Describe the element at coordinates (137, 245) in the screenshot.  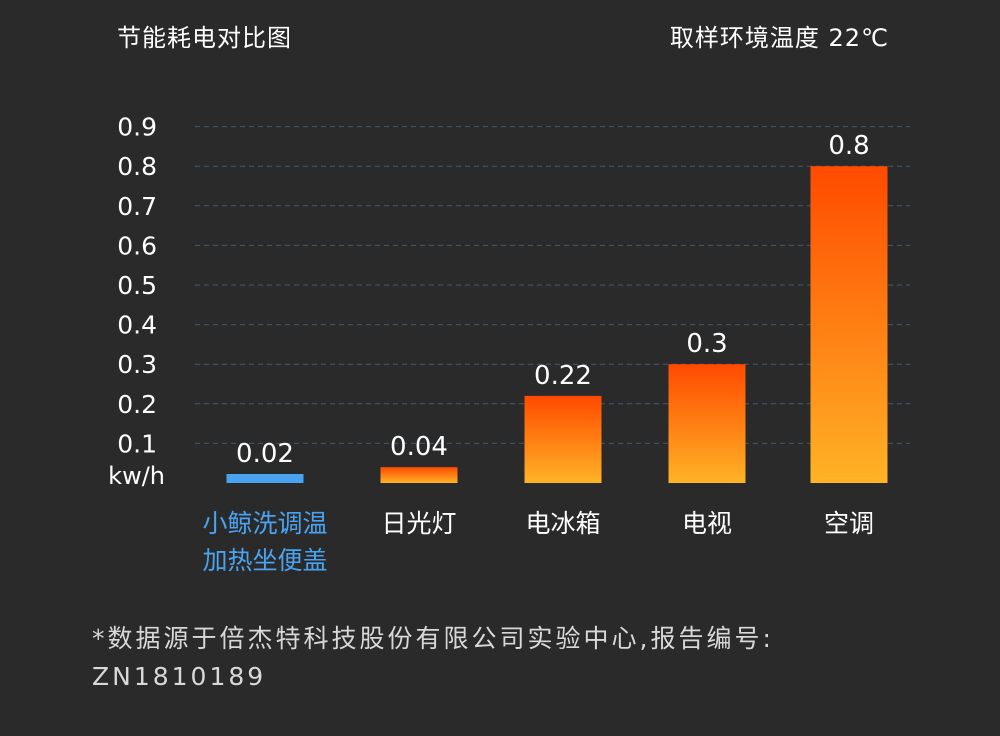
I see `y-tick-label: 0.6` at that location.